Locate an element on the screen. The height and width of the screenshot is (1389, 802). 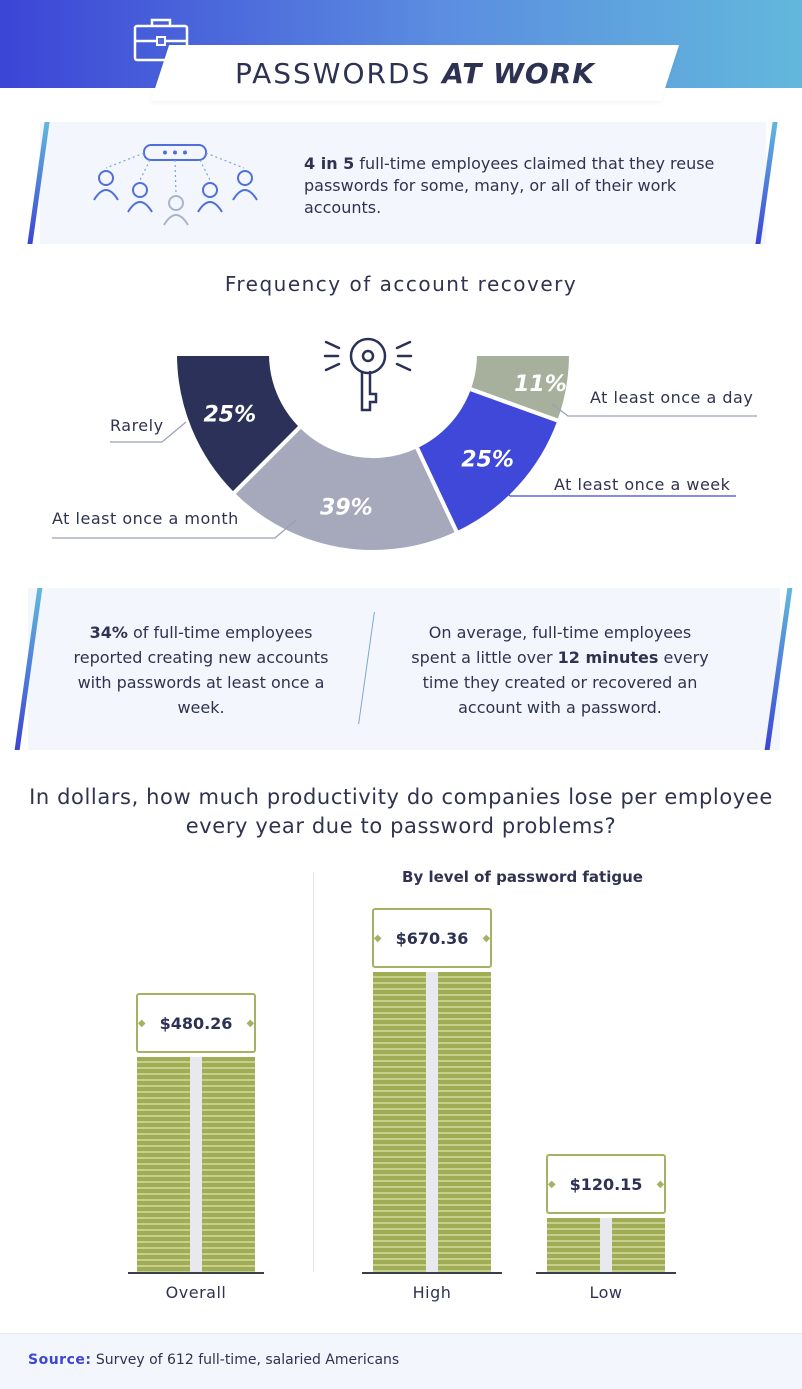
label-monthly: At least once a month is located at coordinates (145, 518).